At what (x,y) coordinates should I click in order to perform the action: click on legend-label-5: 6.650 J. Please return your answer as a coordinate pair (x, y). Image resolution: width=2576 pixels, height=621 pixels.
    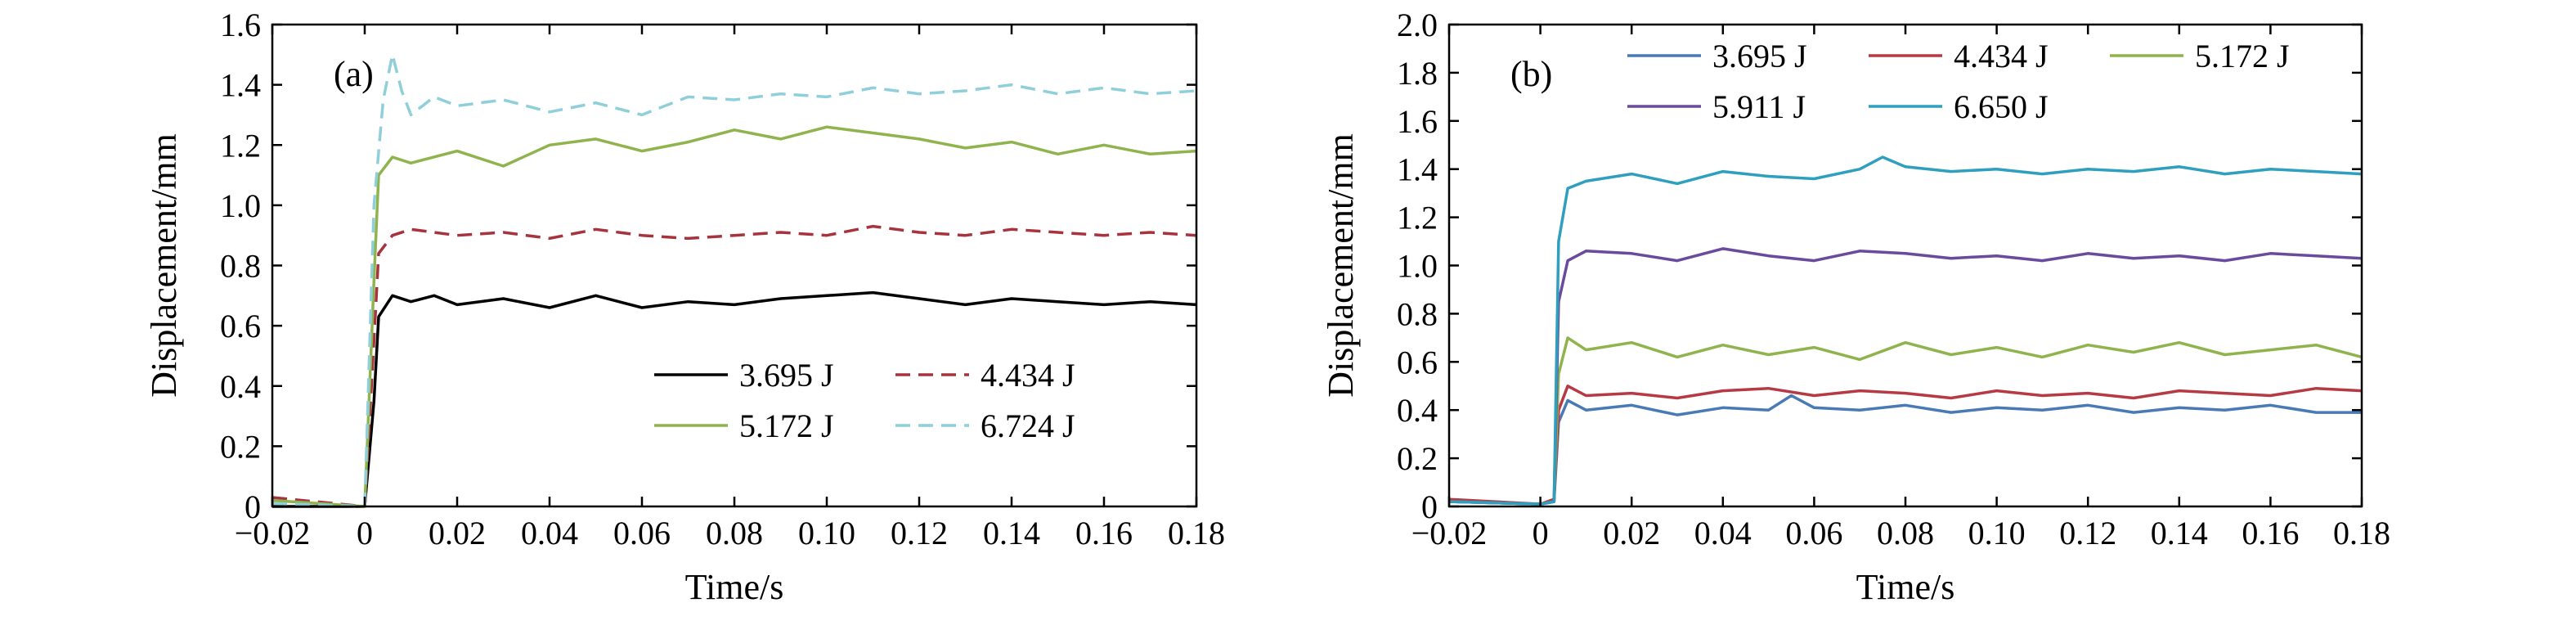
    Looking at the image, I should click on (2001, 107).